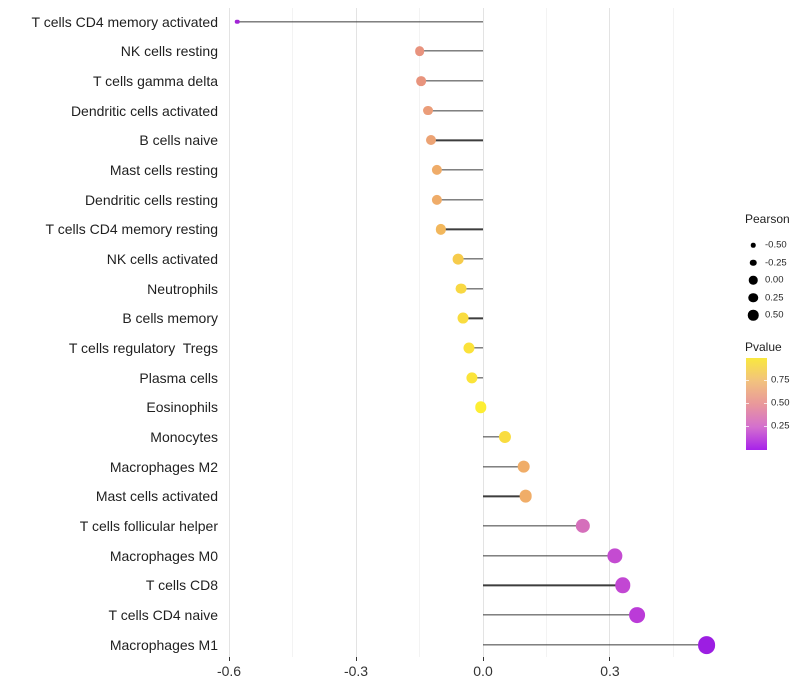 The image size is (800, 700). Describe the element at coordinates (774, 297) in the screenshot. I see `pearson-legend-label: 0.25` at that location.